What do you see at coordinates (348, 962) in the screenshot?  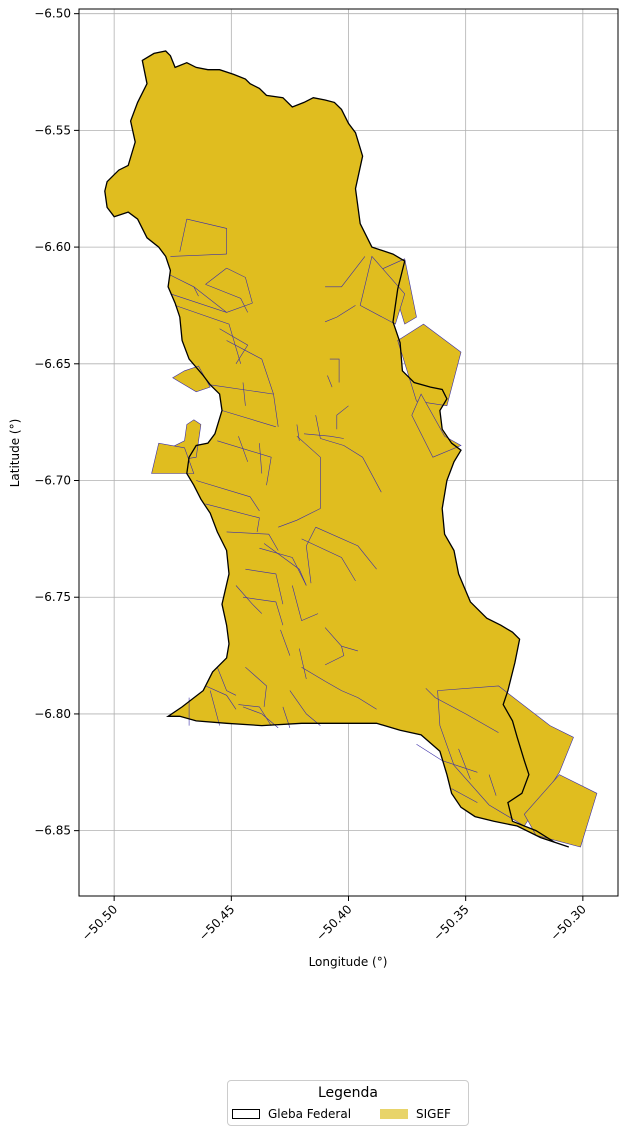 I see `x-axis-label: Longitude (°)` at bounding box center [348, 962].